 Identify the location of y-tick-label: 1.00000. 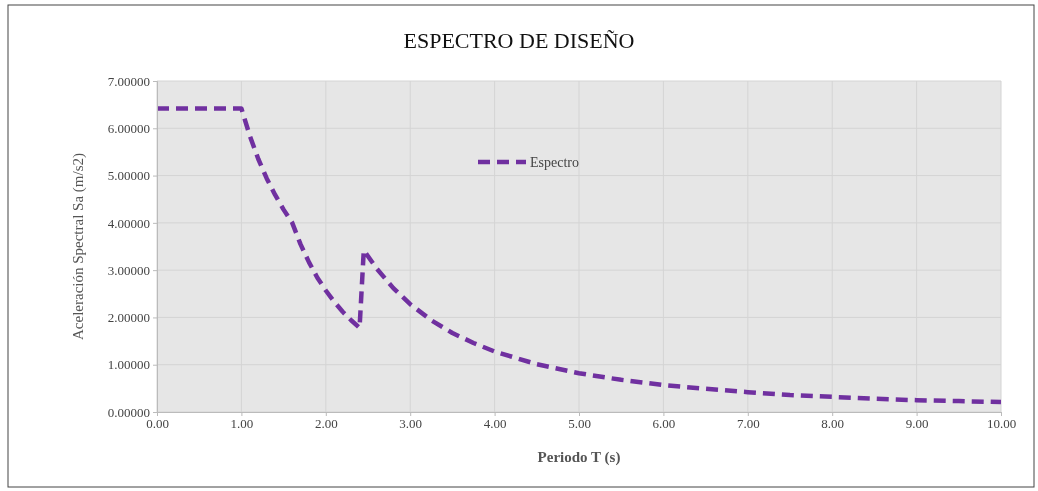
(128, 365).